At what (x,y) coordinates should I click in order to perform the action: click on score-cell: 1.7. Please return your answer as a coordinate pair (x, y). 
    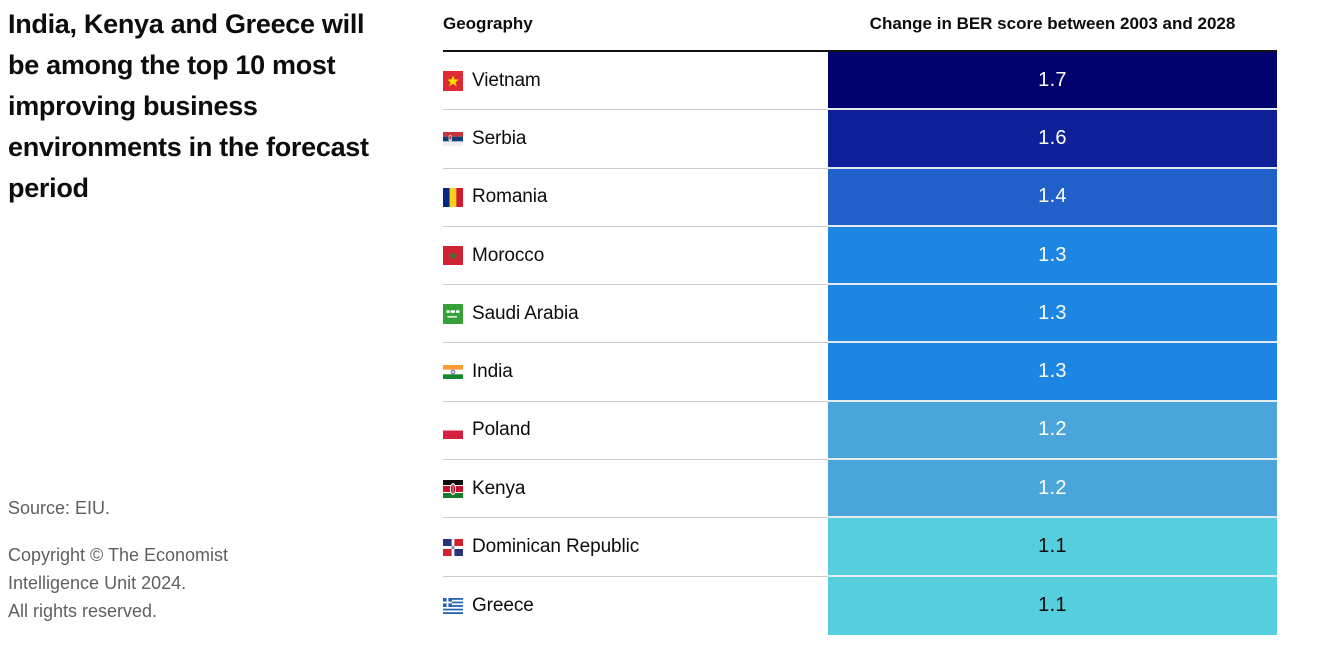
    Looking at the image, I should click on (1052, 81).